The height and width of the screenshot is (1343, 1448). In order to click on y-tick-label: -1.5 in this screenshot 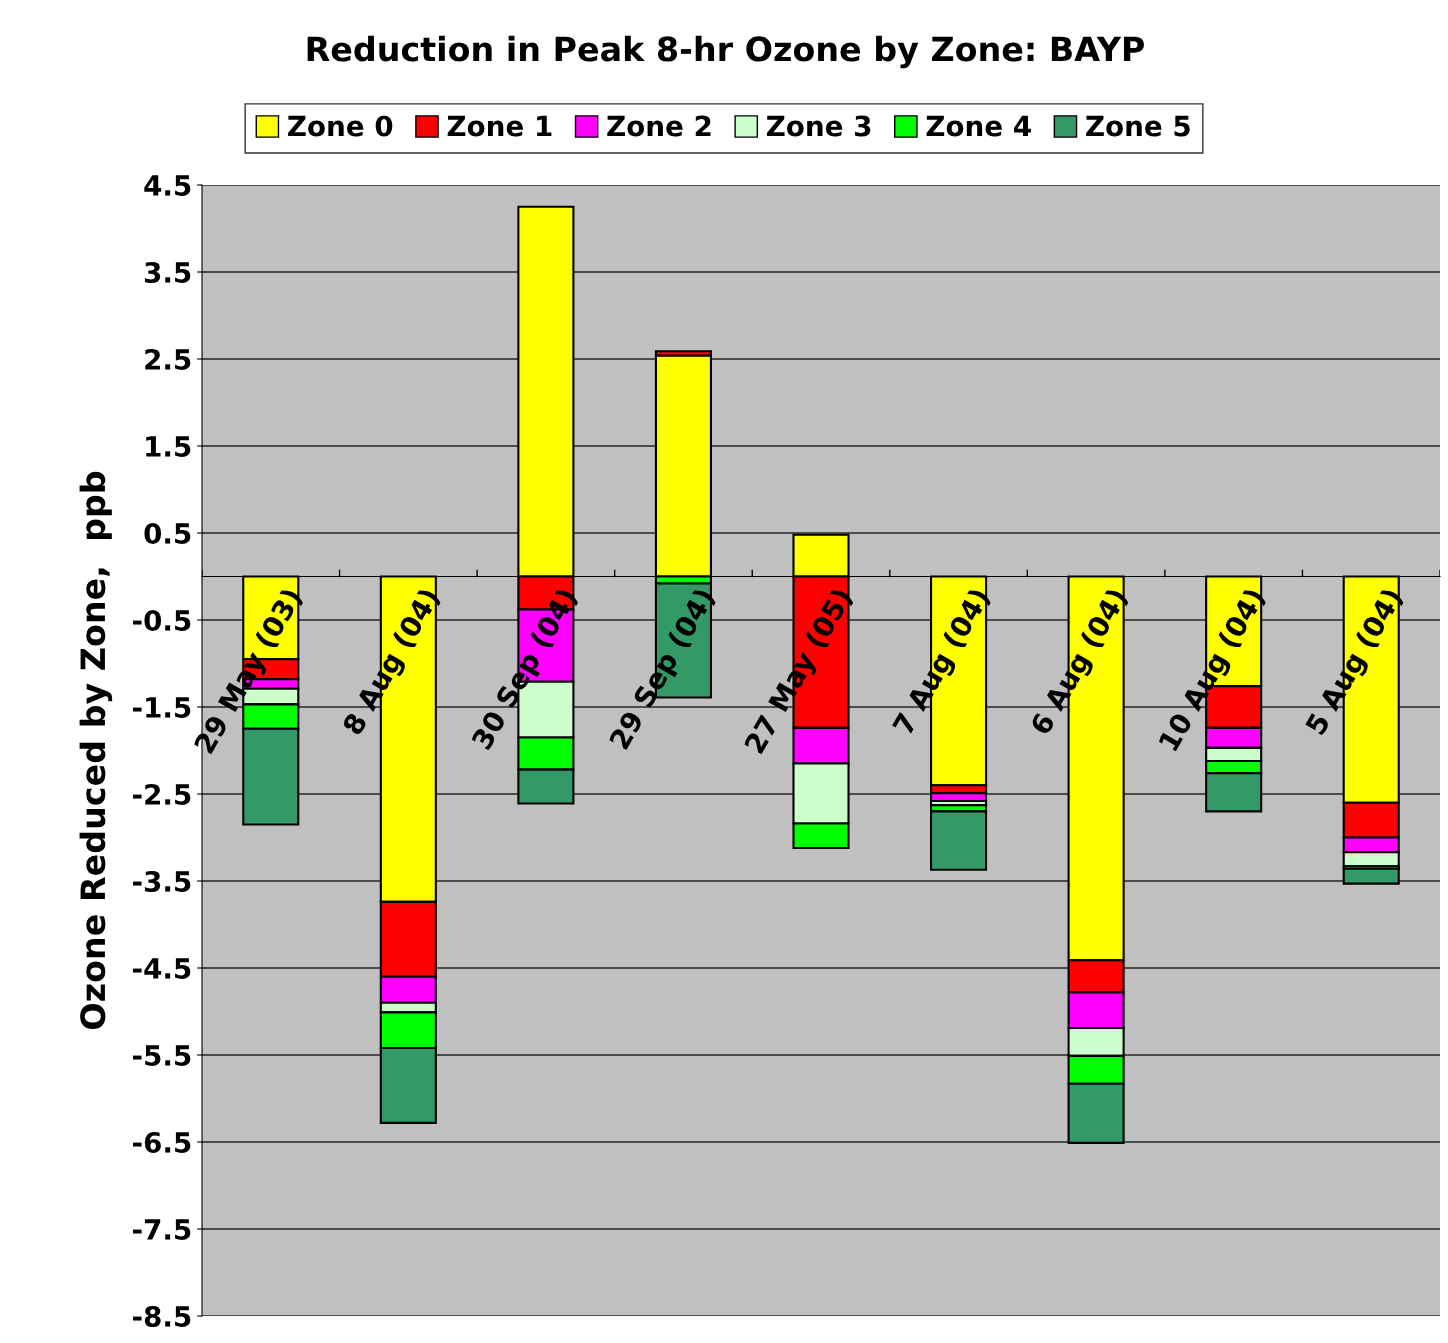, I will do `click(162, 707)`.